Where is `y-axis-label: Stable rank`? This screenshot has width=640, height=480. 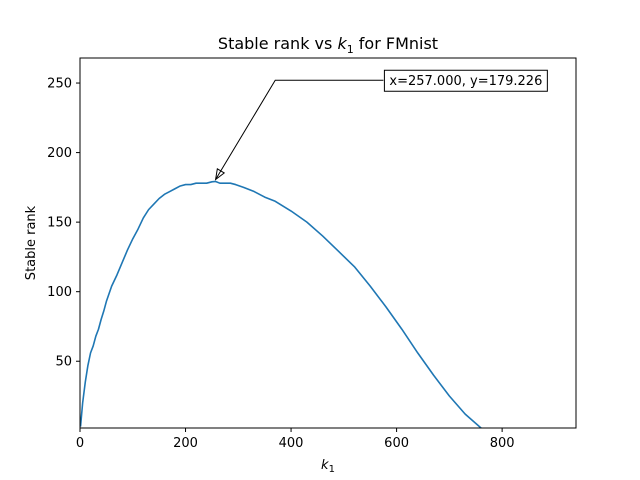
y-axis-label: Stable rank is located at coordinates (31, 242).